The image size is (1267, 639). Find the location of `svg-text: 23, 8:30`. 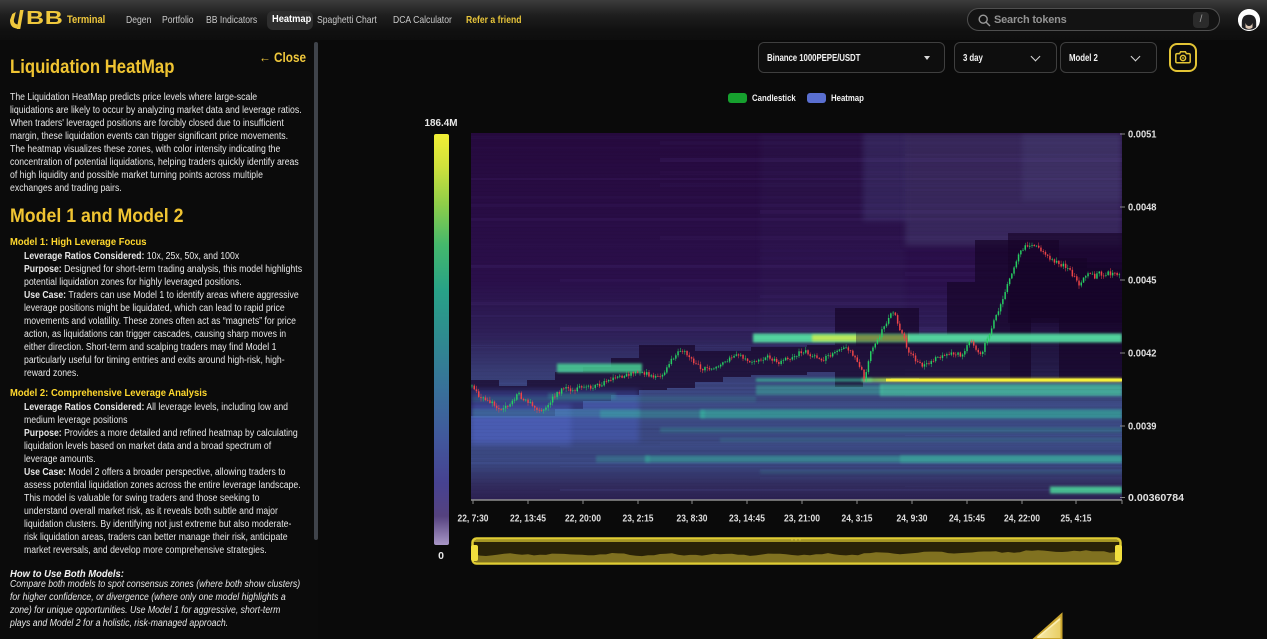

svg-text: 23, 8:30 is located at coordinates (692, 519).